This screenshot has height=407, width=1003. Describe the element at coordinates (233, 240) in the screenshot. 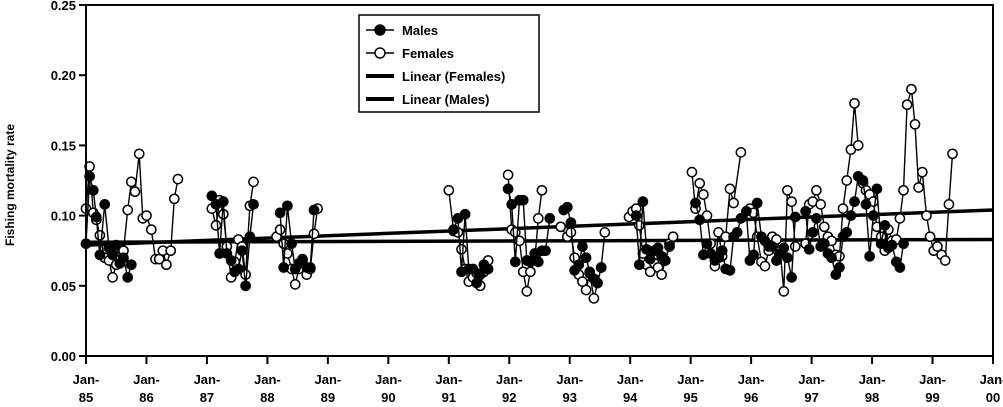

I see `series-line-males` at that location.